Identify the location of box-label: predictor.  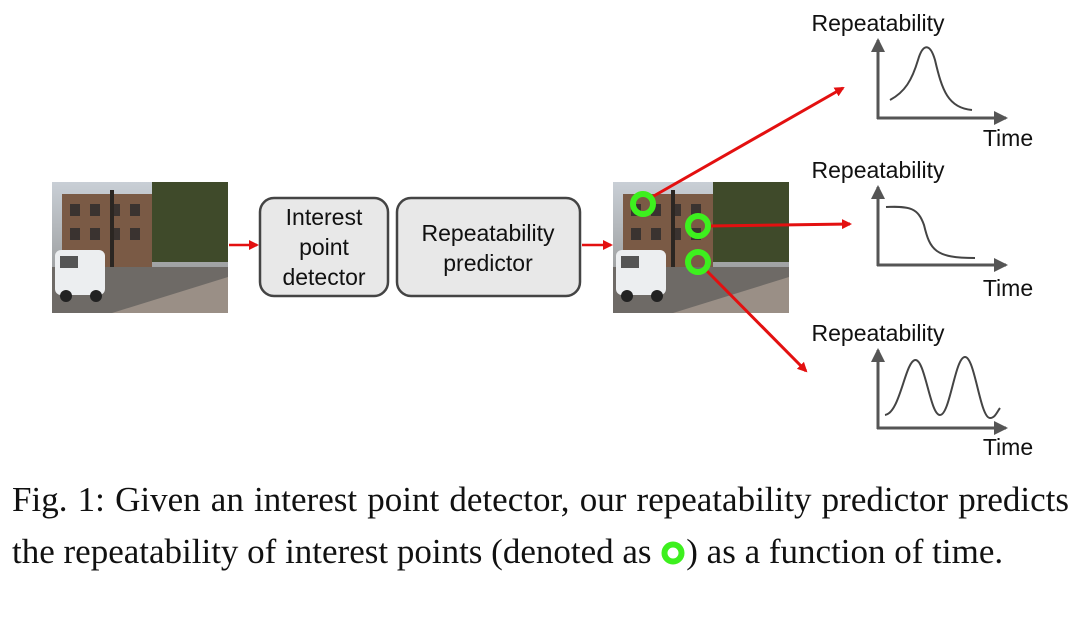
(488, 263).